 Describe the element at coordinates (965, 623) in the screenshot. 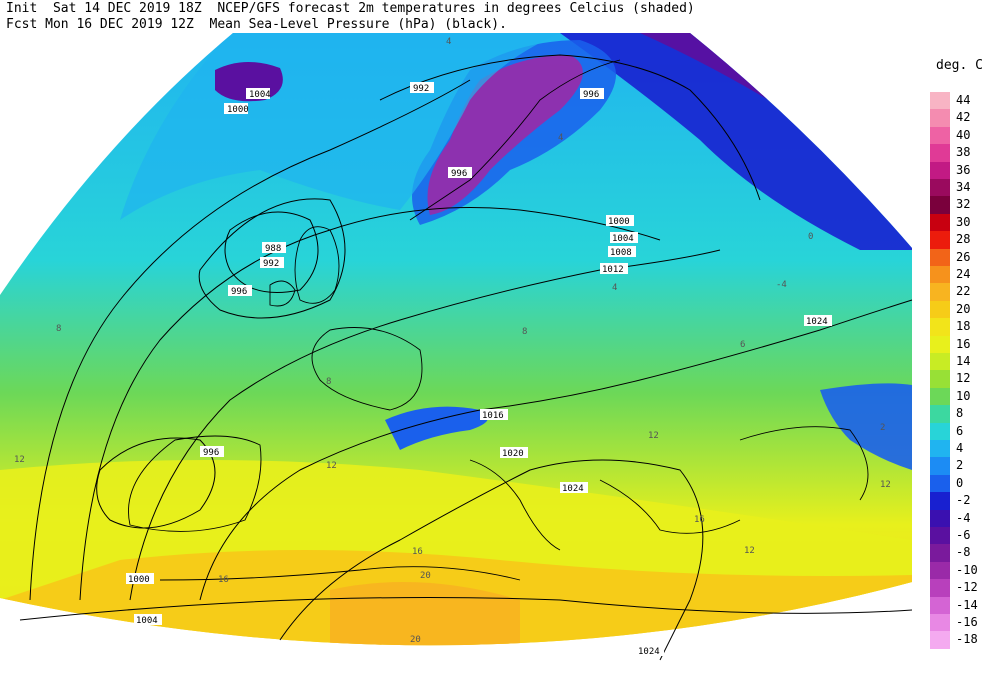

I see `legend-entry: -16` at that location.